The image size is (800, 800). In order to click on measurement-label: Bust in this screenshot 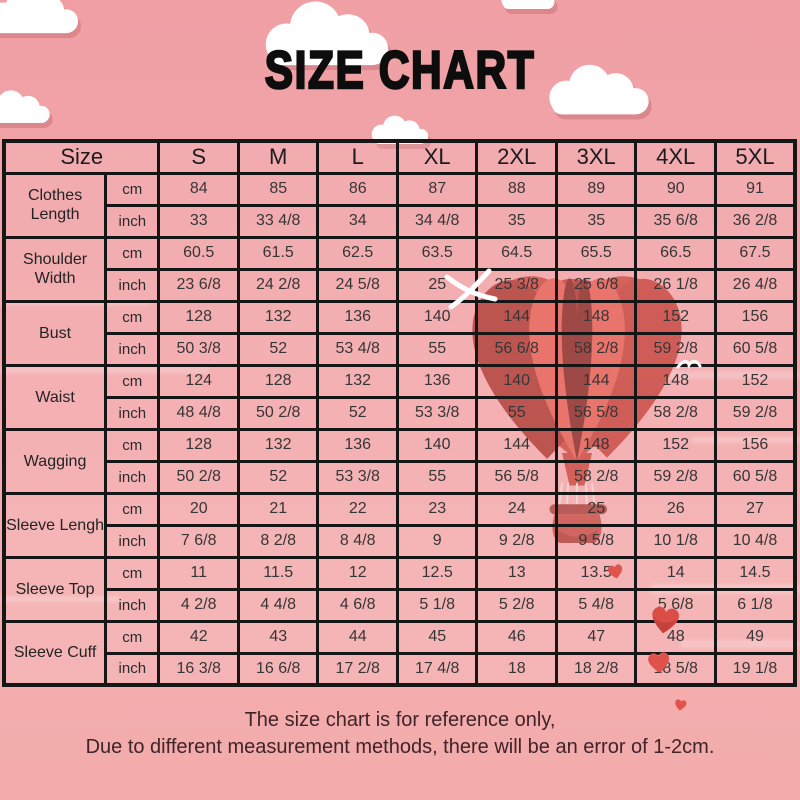, I will do `click(54, 333)`.